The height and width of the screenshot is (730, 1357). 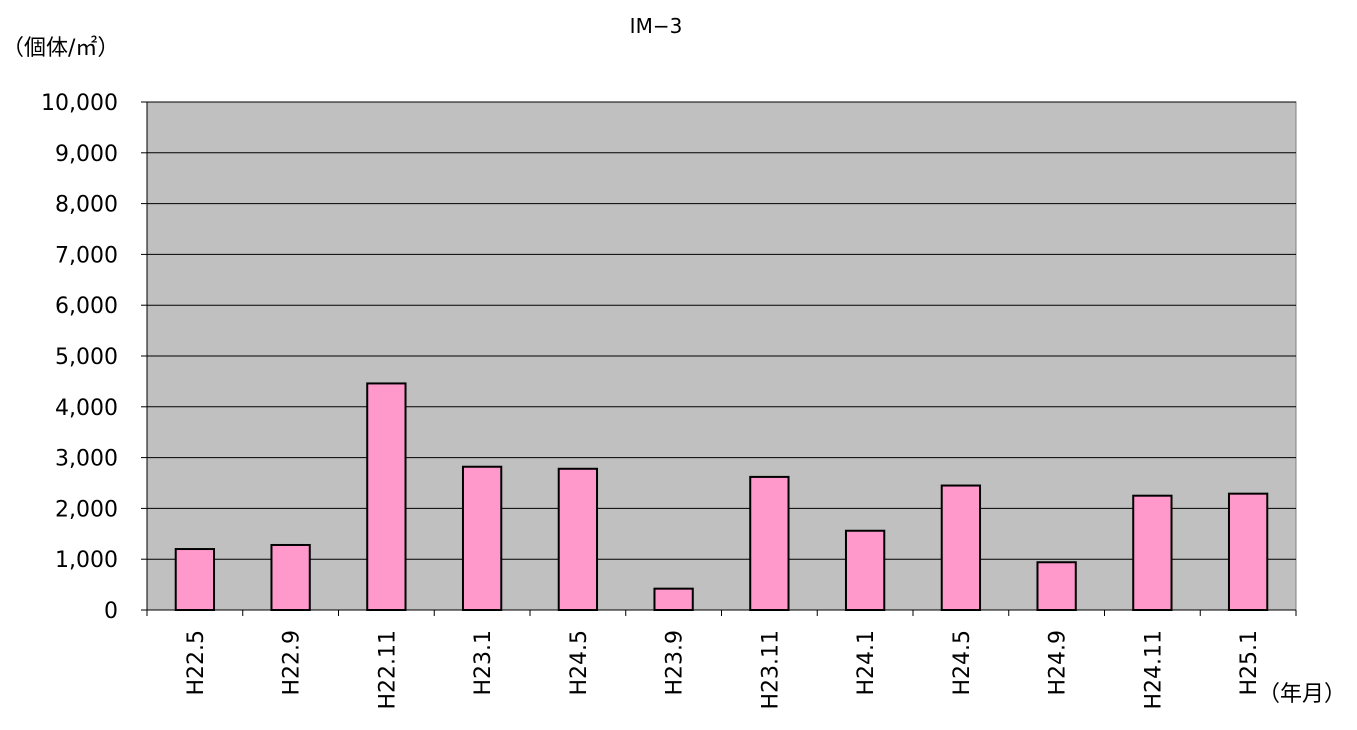 I want to click on x-tick-label: H24.1, so click(x=866, y=663).